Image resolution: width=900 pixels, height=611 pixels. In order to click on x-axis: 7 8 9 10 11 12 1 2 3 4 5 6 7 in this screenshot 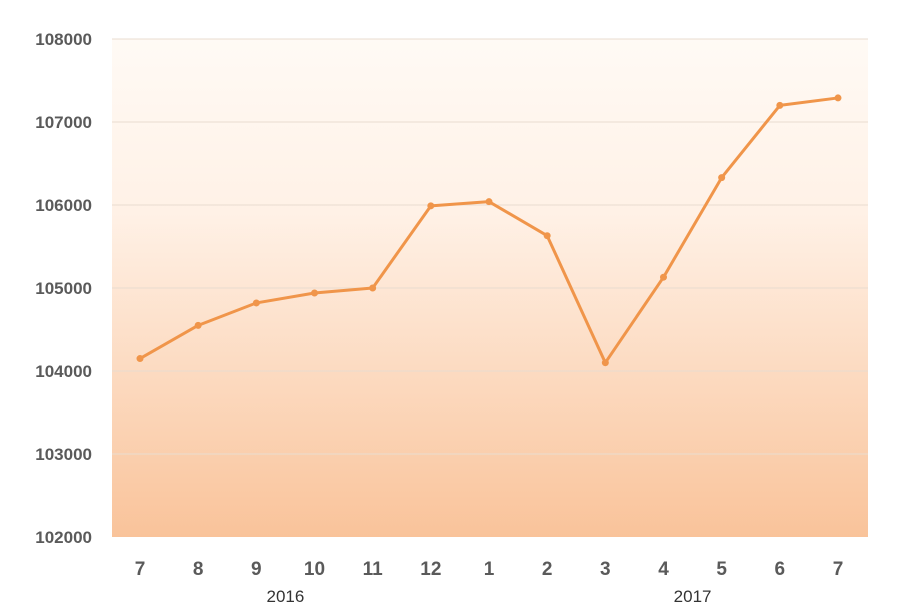, I will do `click(489, 569)`.